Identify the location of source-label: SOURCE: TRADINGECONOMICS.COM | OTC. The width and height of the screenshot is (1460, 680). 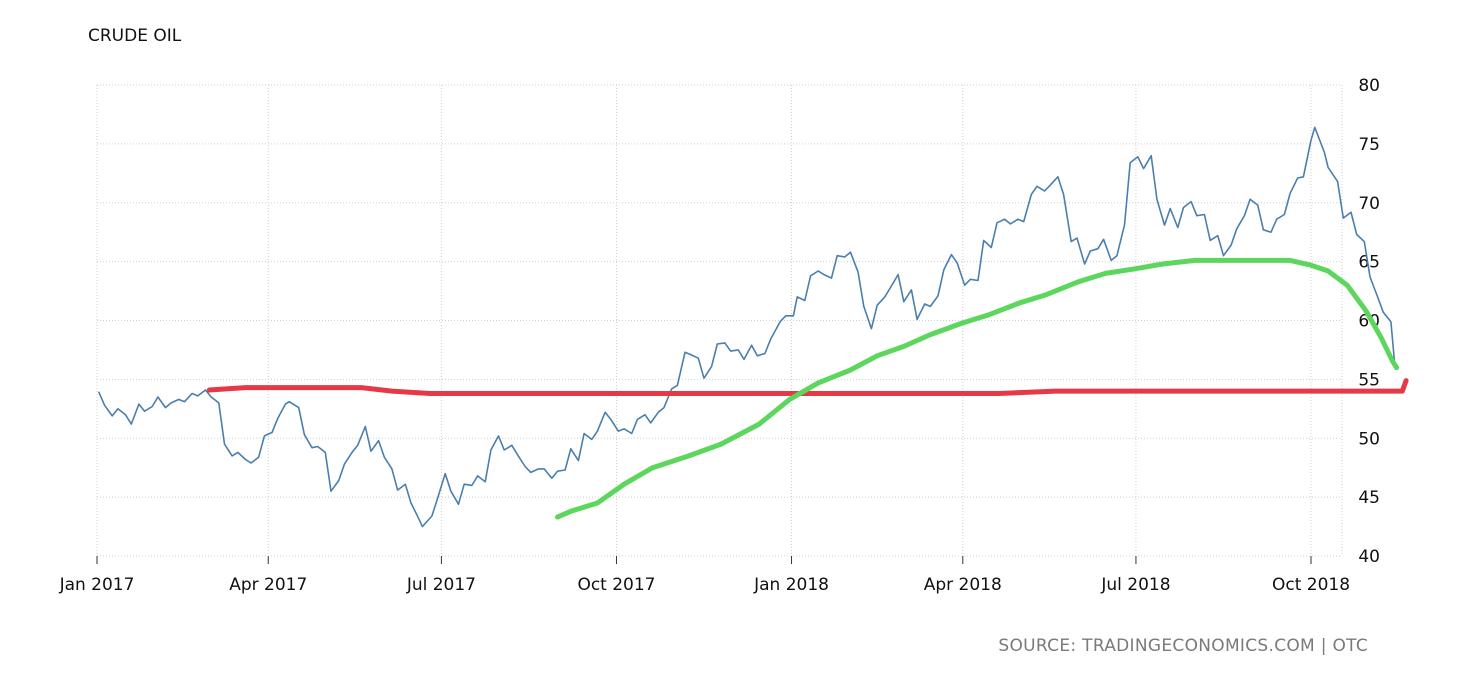
(1183, 646).